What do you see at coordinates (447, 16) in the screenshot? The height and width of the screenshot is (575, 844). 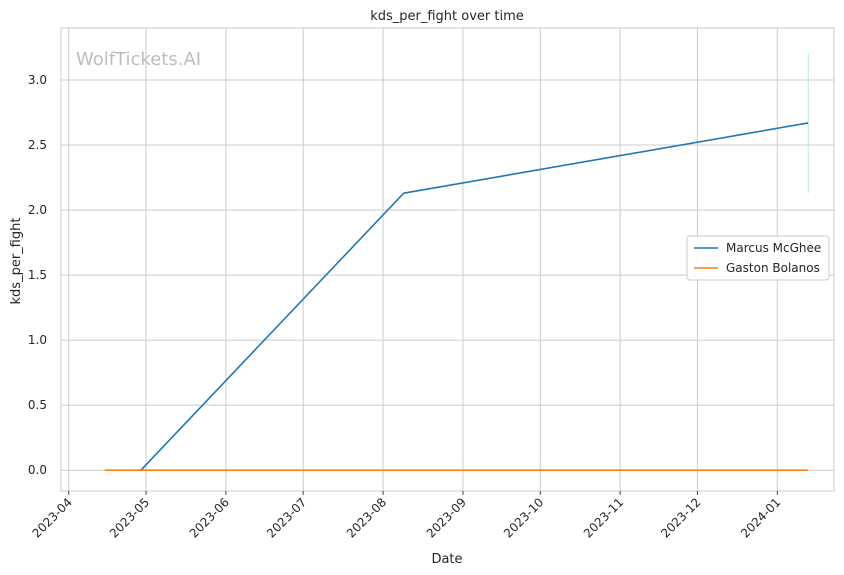 I see `chart-title: kds_per_fight over time` at bounding box center [447, 16].